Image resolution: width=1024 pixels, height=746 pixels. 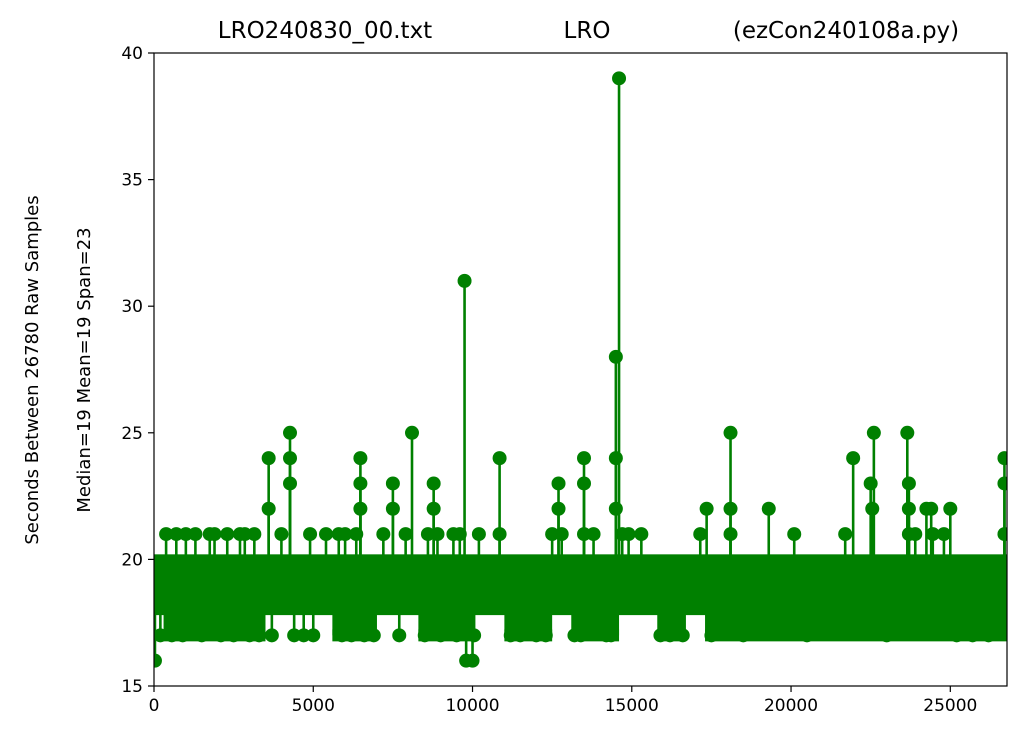 I want to click on y-axis-label-line2: Median=19 Mean=19 Span=23, so click(x=84, y=369).